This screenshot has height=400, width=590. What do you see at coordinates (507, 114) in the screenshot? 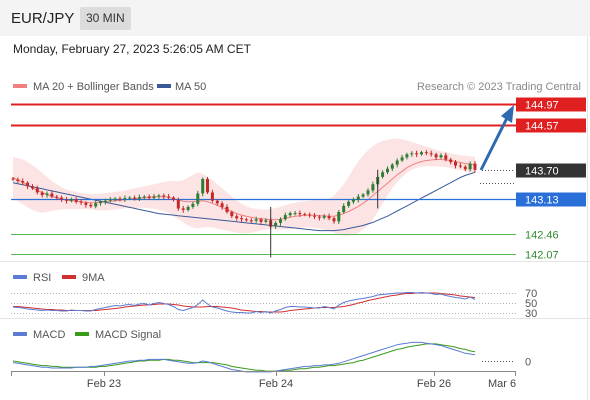
I see `forecast-arrow-head` at bounding box center [507, 114].